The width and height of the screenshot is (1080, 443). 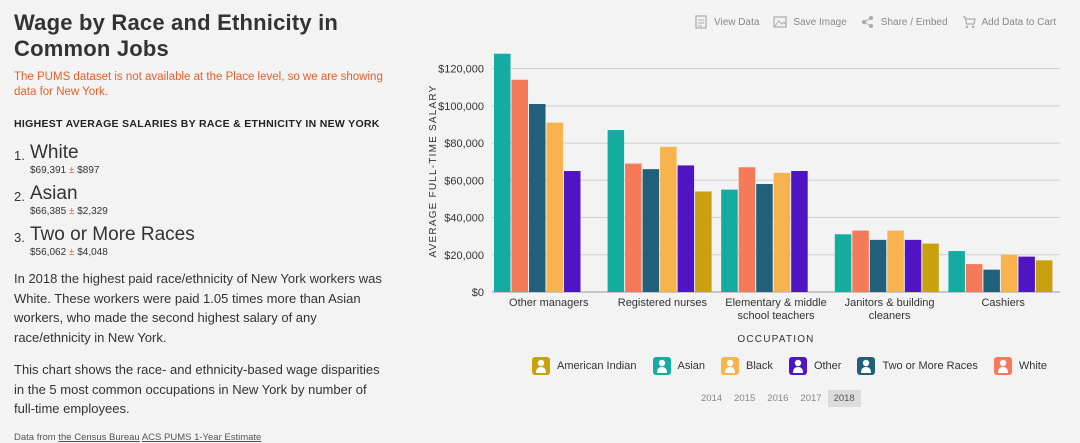 What do you see at coordinates (464, 219) in the screenshot?
I see `y-tick-label: $40,000` at bounding box center [464, 219].